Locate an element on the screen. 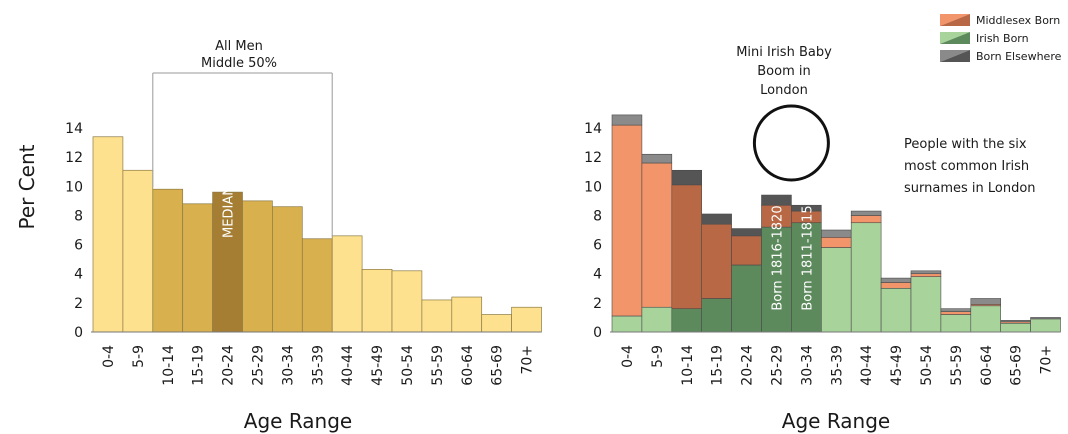  legend-label-irish: Irish Born is located at coordinates (1002, 38).